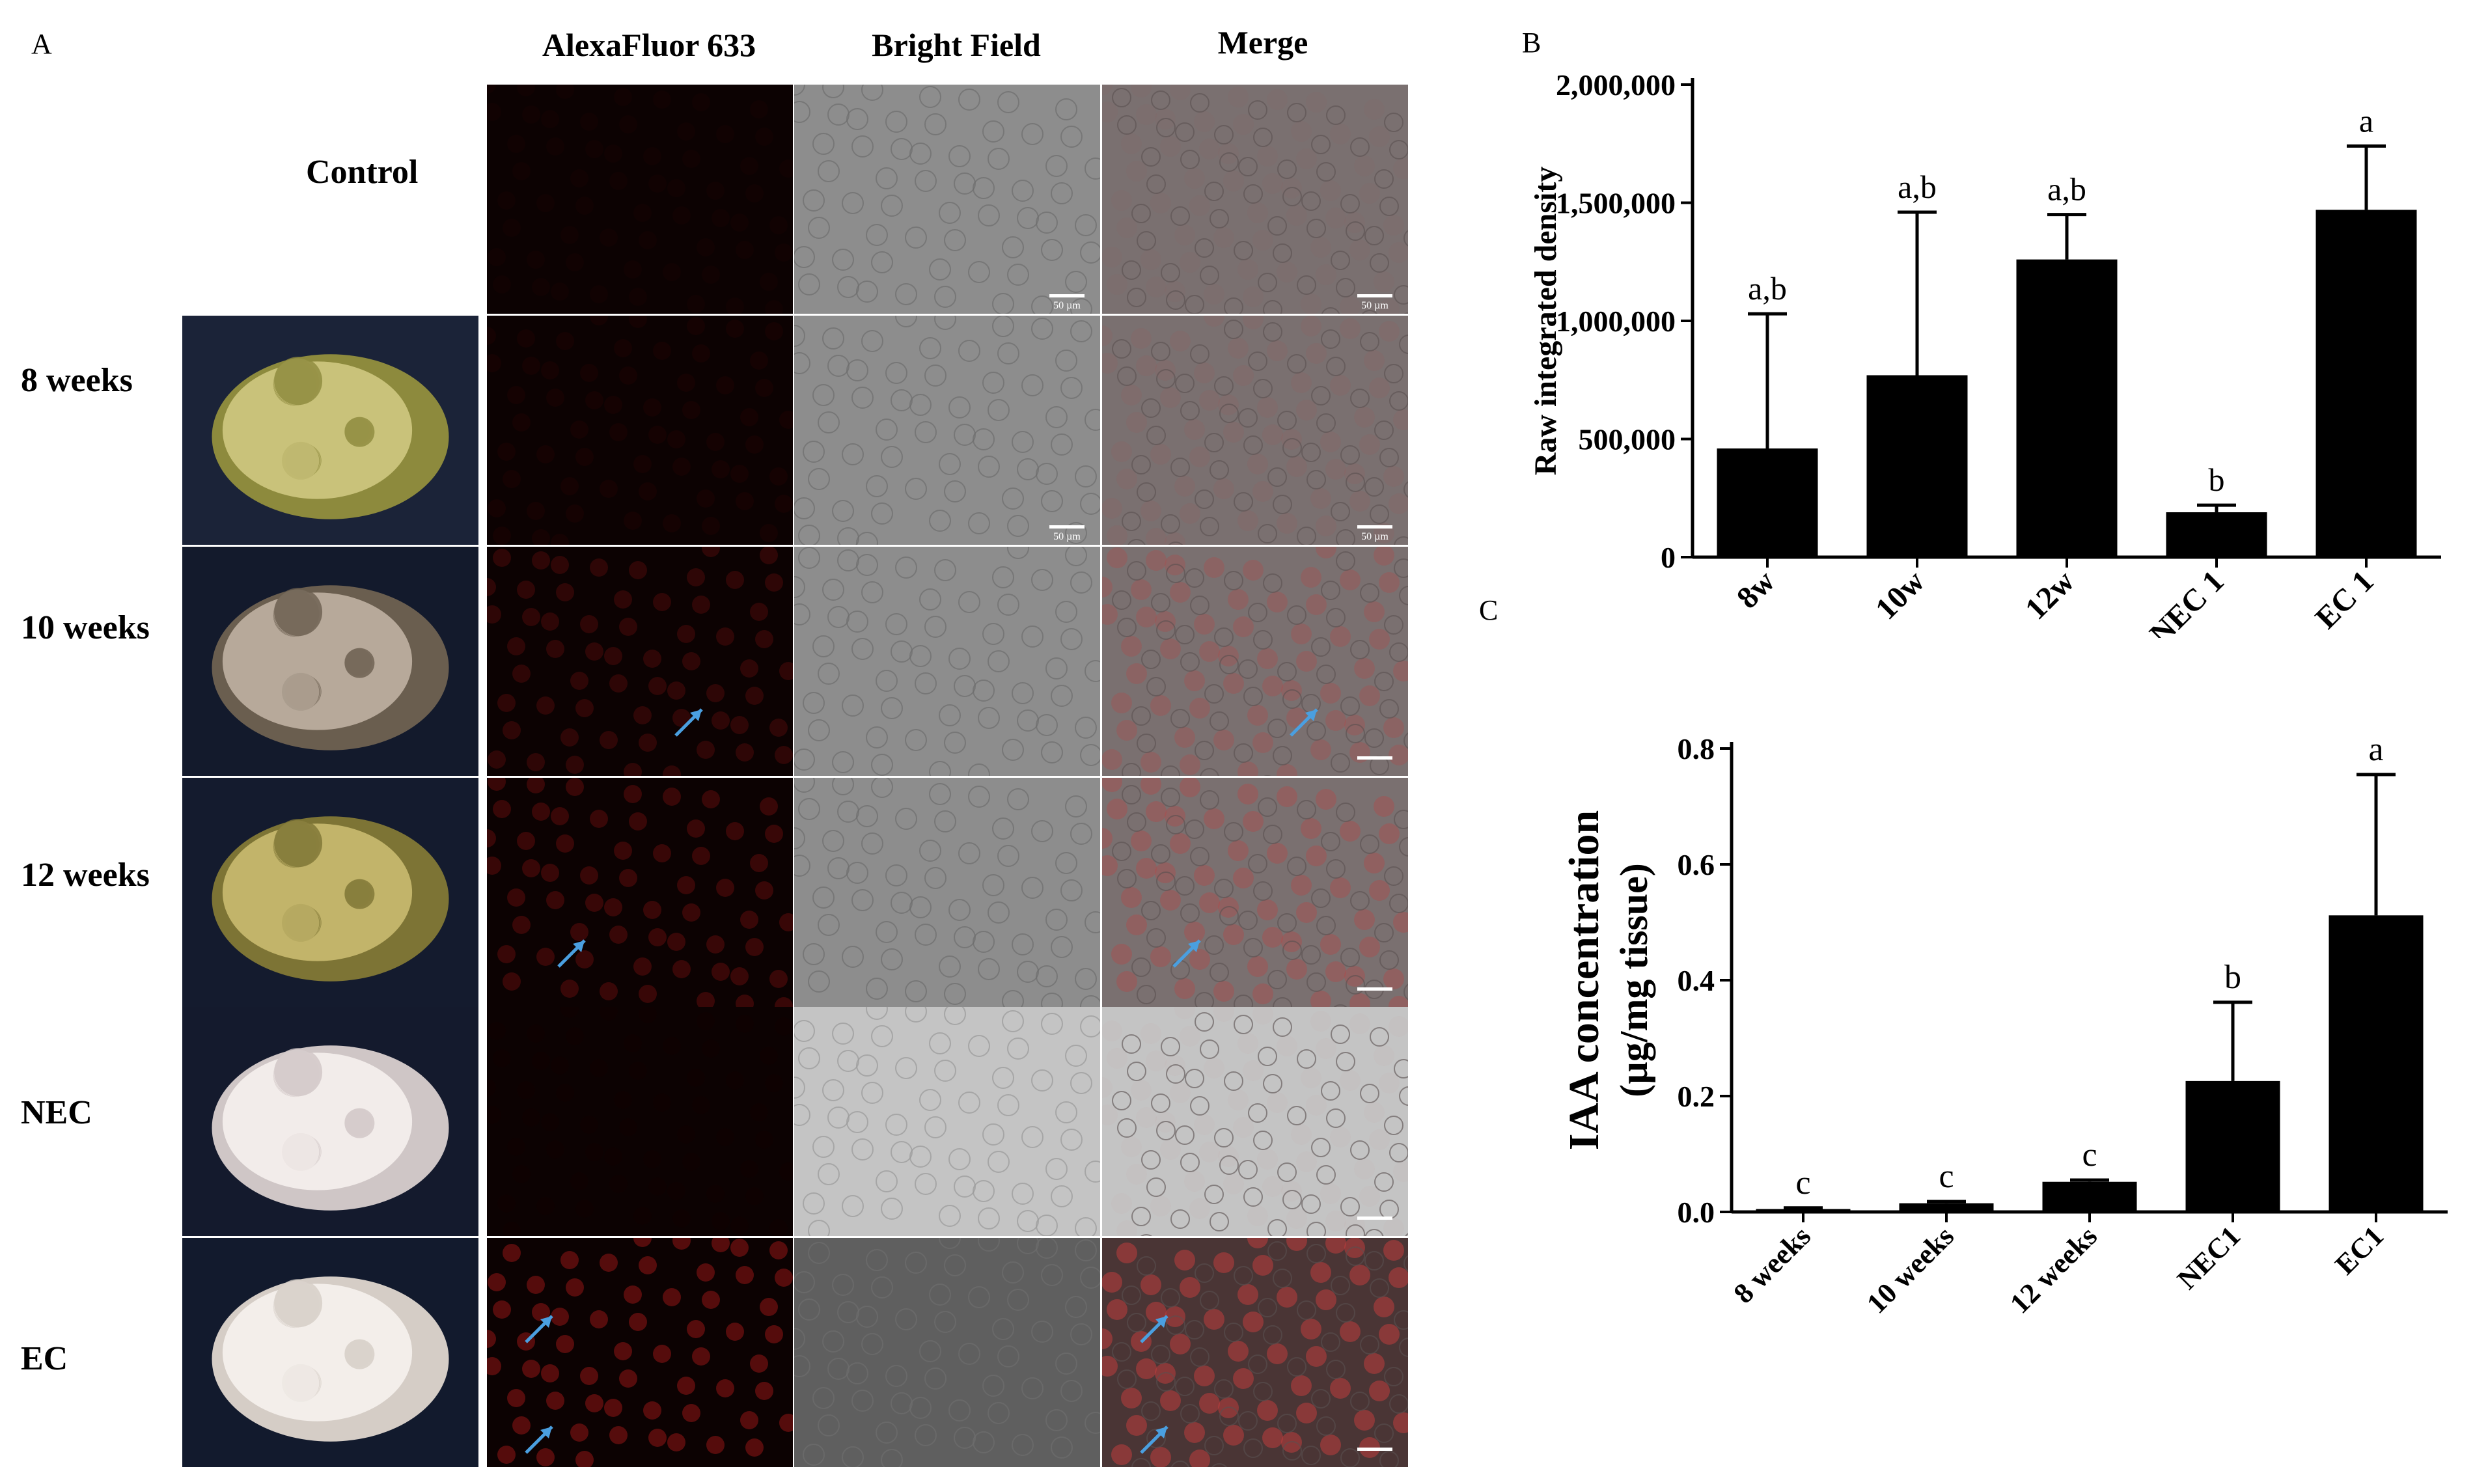 This screenshot has height=1484, width=2488. What do you see at coordinates (2187, 601) in the screenshot?
I see `x-tick-label: NEC 1` at bounding box center [2187, 601].